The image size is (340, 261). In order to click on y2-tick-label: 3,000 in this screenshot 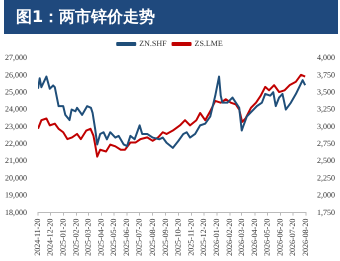, I will do `click(326, 126)`.